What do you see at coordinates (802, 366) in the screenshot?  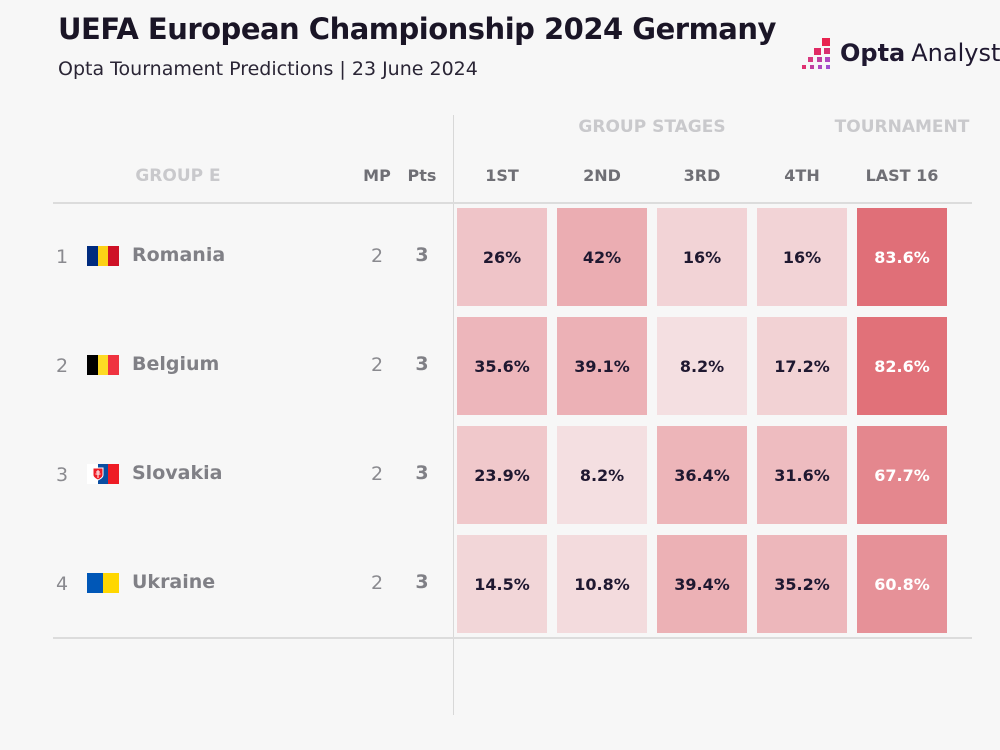 I see `probability-cell: 17.2%` at bounding box center [802, 366].